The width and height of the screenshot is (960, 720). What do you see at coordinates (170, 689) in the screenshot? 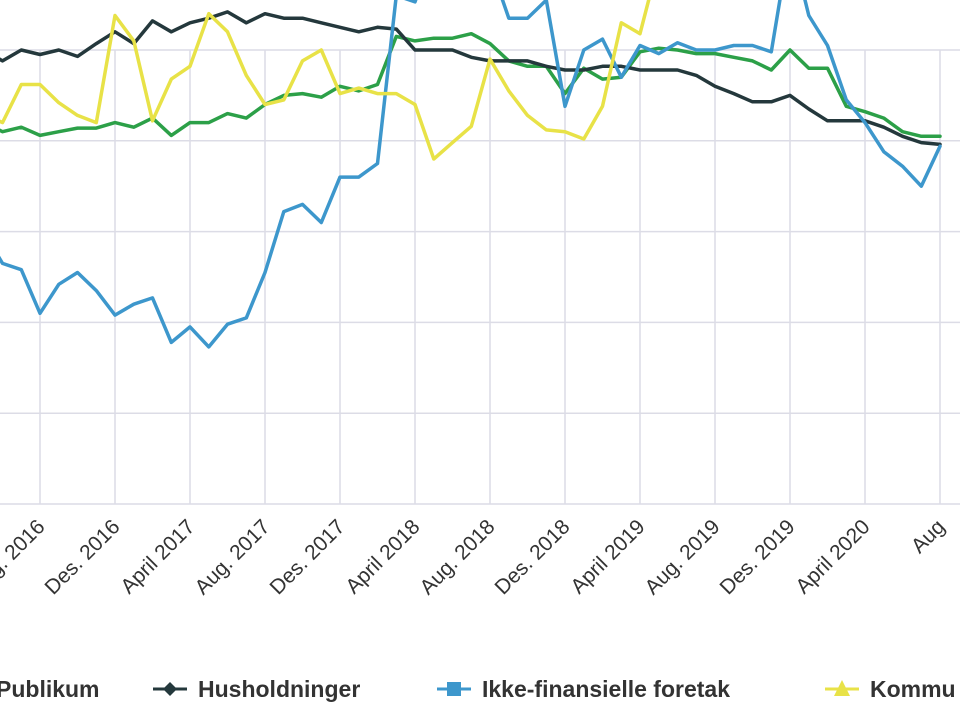
I see `legend-diamond-icon` at bounding box center [170, 689].